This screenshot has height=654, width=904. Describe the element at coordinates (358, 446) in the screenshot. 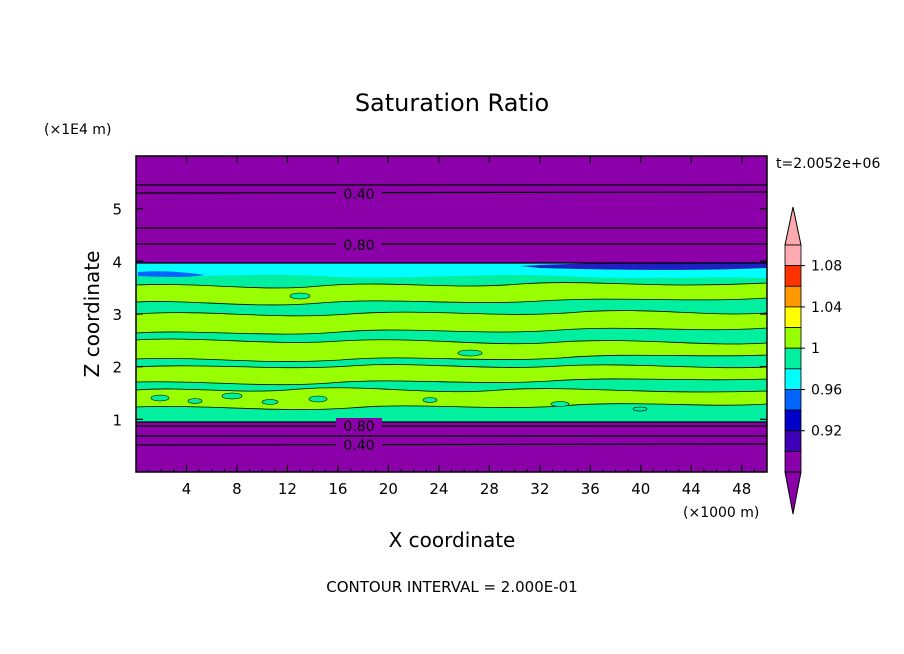

I see `contour-label-040-bottom: 0.40` at that location.